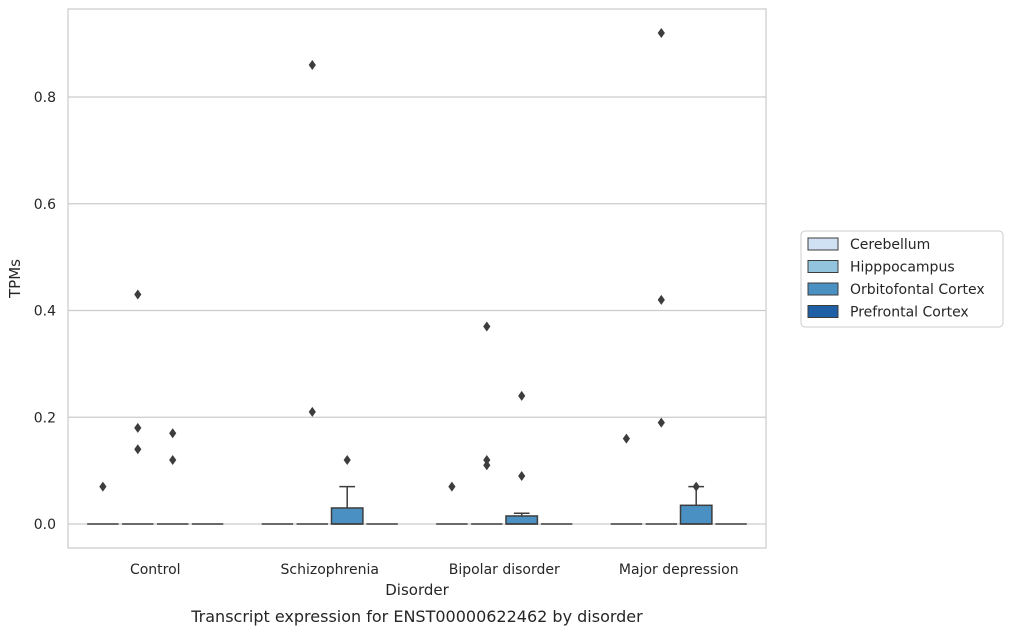 Image resolution: width=1014 pixels, height=634 pixels. Describe the element at coordinates (45, 205) in the screenshot. I see `y-tick-label: 0.6` at that location.